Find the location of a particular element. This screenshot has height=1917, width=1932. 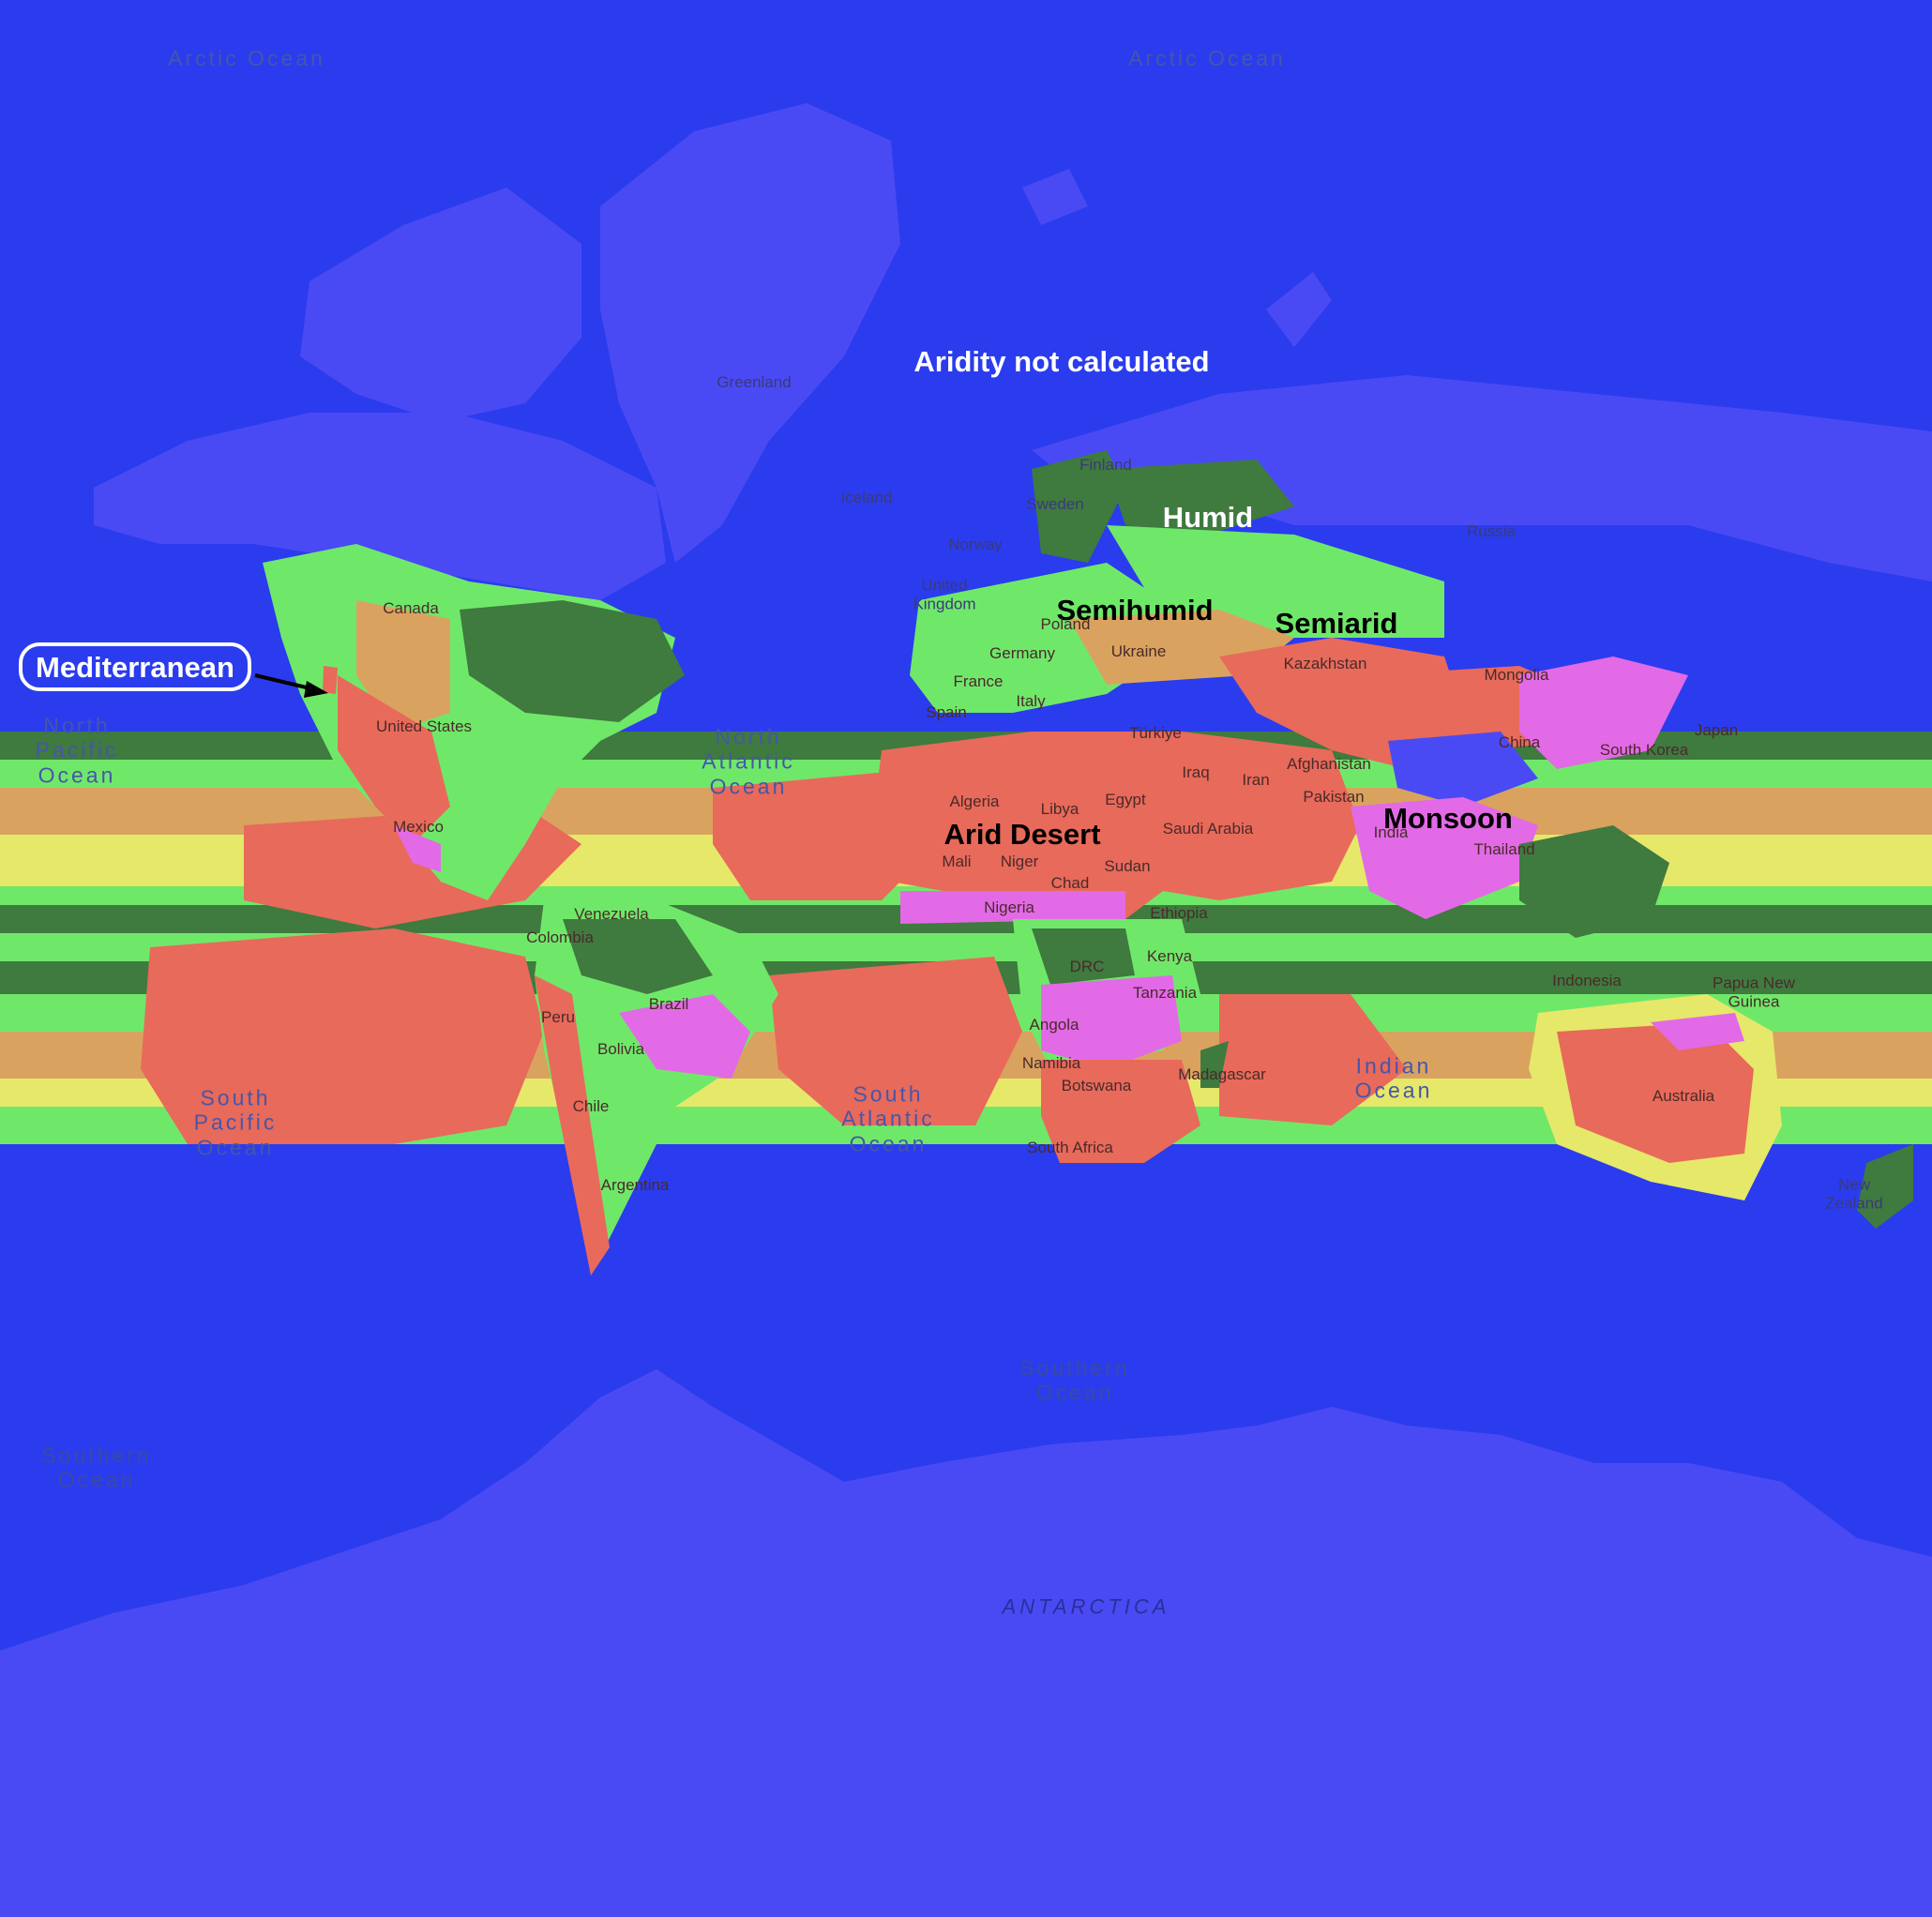

country-label-nigeria: Nigeria is located at coordinates (1009, 907).